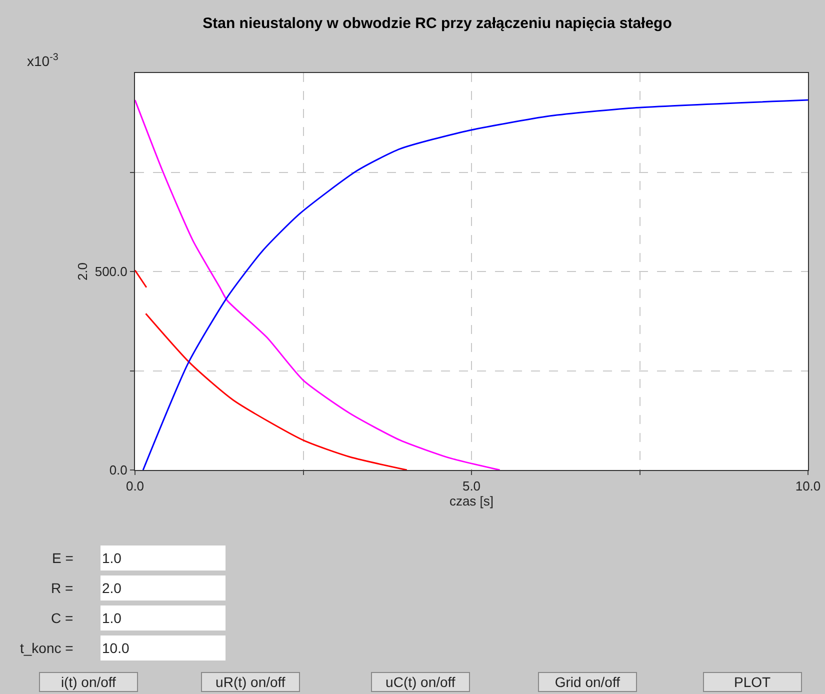 This screenshot has width=825, height=694. I want to click on text: E =, so click(63, 558).